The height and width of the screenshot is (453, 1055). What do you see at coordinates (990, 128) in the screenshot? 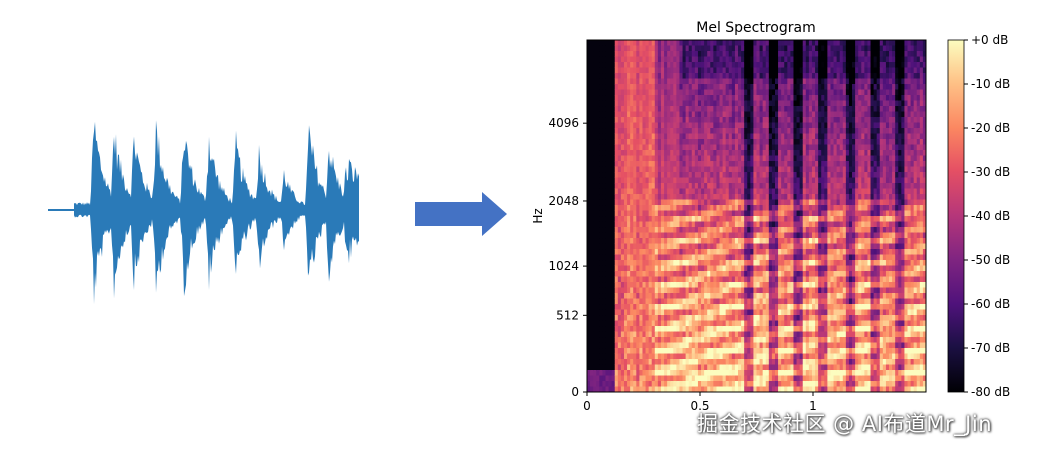
I see `colorbar-tick-label: -20 dB` at bounding box center [990, 128].